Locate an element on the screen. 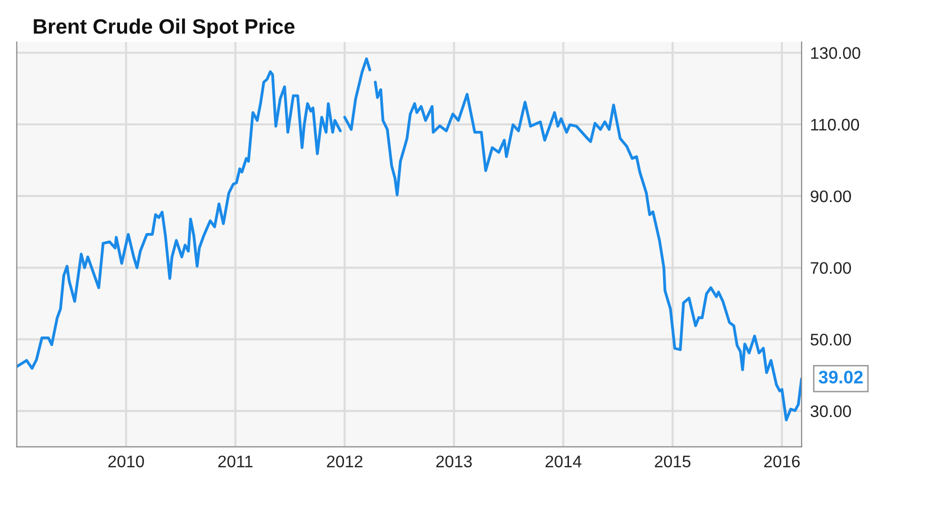  y-tick-label: 130.00 is located at coordinates (835, 53).